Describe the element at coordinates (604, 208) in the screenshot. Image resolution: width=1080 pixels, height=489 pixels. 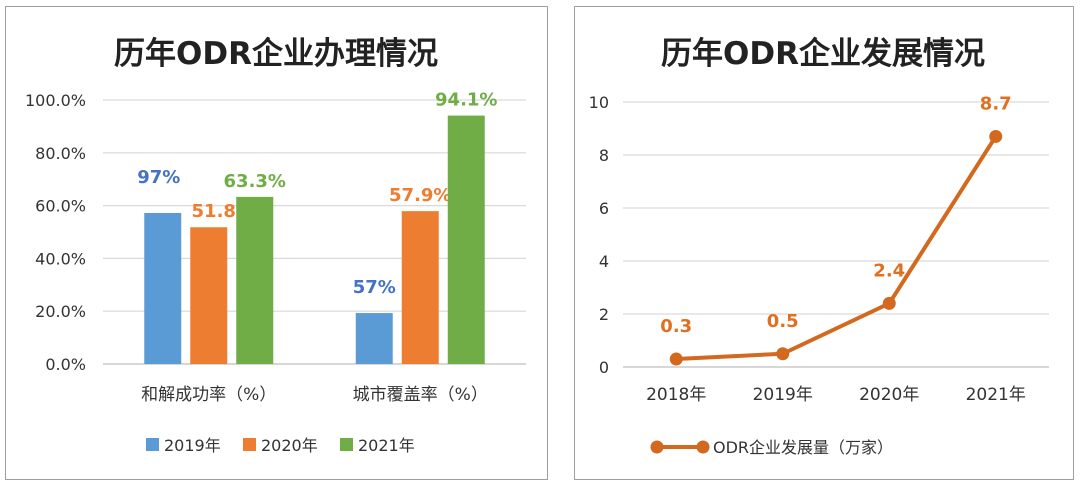
I see `y-tick-label: 6` at that location.